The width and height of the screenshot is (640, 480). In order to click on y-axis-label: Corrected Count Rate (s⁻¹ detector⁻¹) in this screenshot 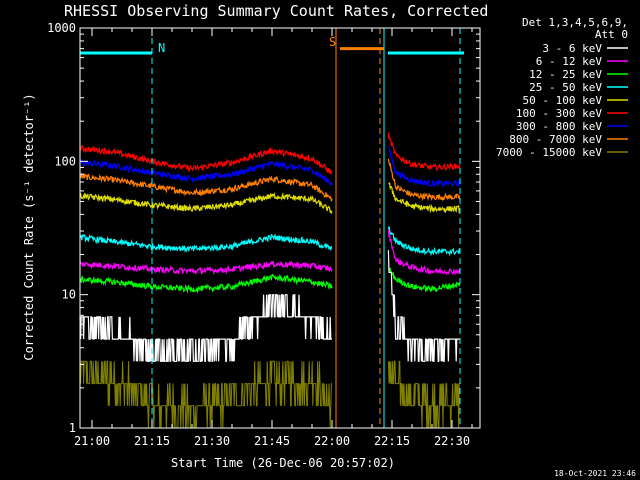, I will do `click(29, 226)`.